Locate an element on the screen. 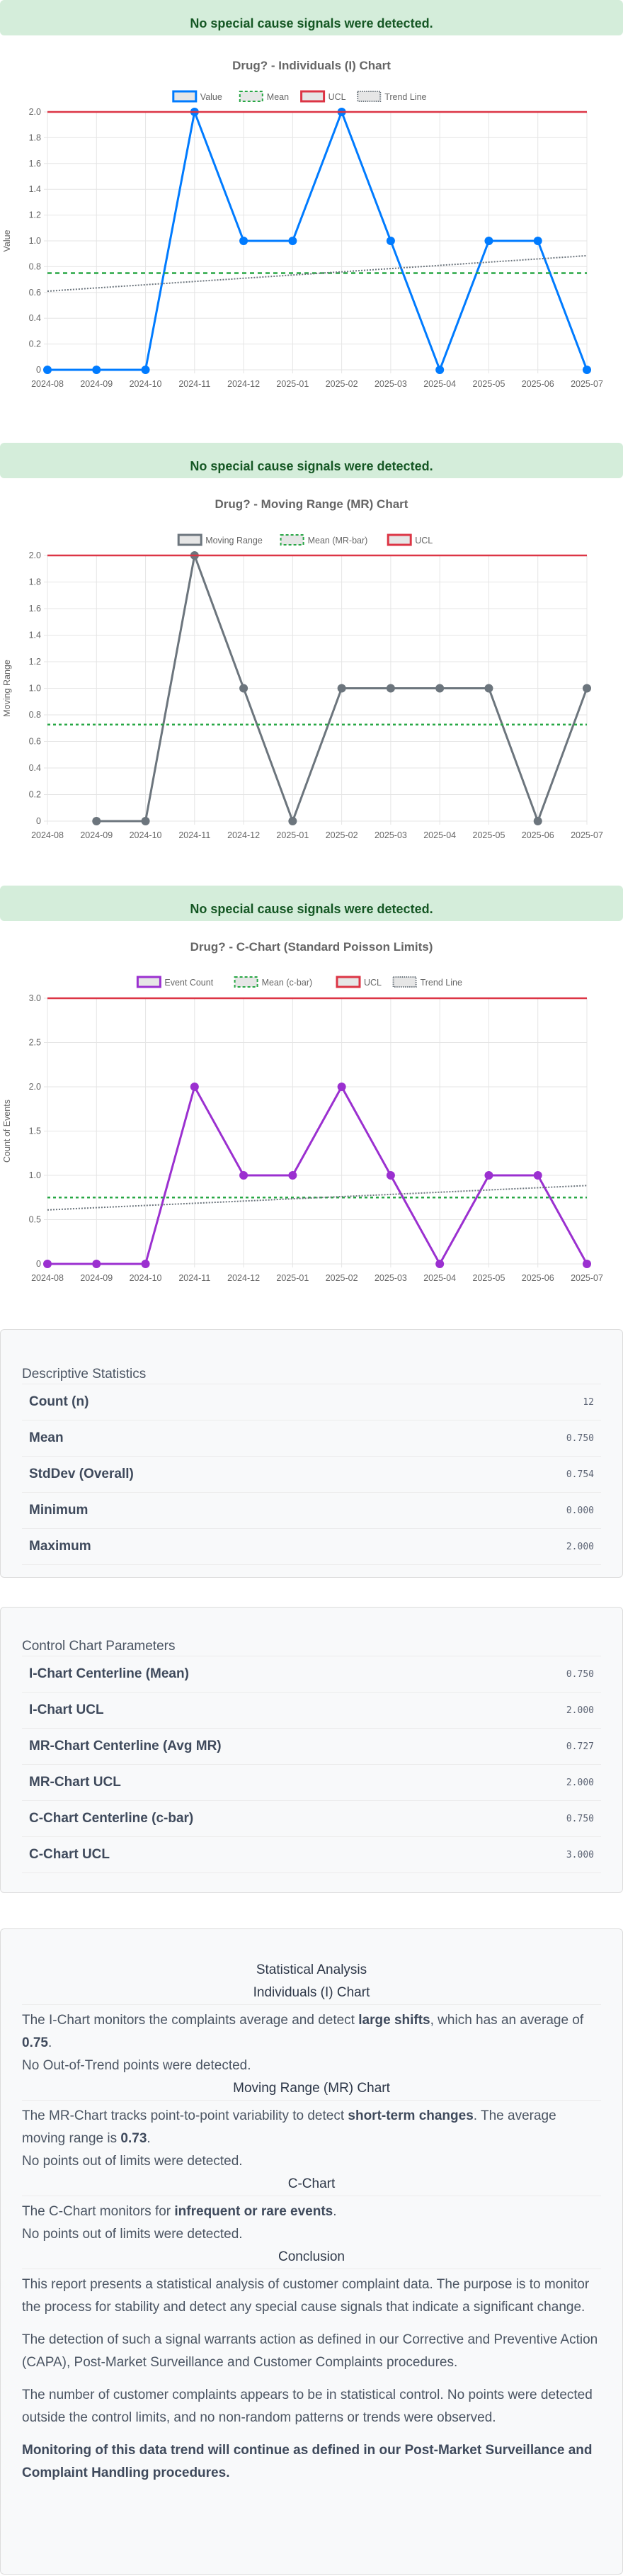 The height and width of the screenshot is (2576, 623). x-tick-label: 2025-07 is located at coordinates (587, 1278).